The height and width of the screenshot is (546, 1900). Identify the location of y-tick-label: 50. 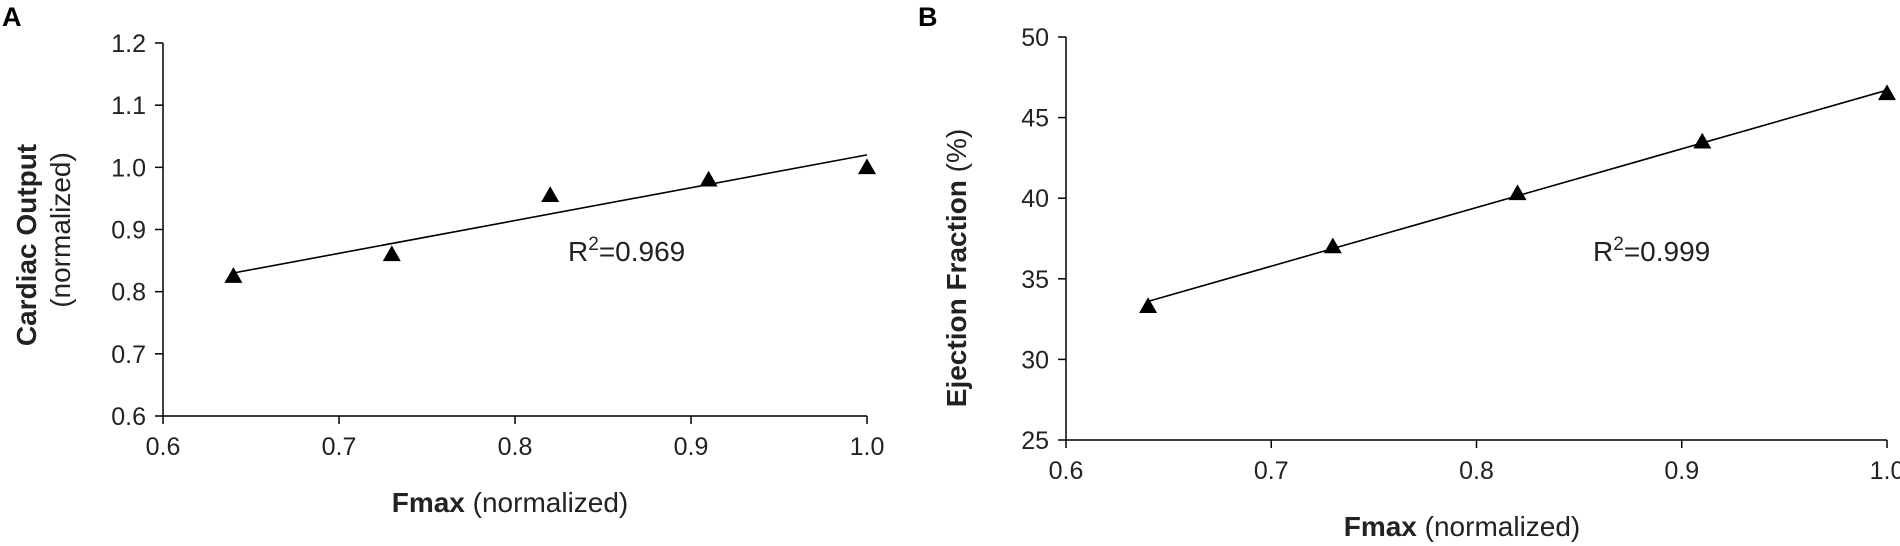
(1035, 38).